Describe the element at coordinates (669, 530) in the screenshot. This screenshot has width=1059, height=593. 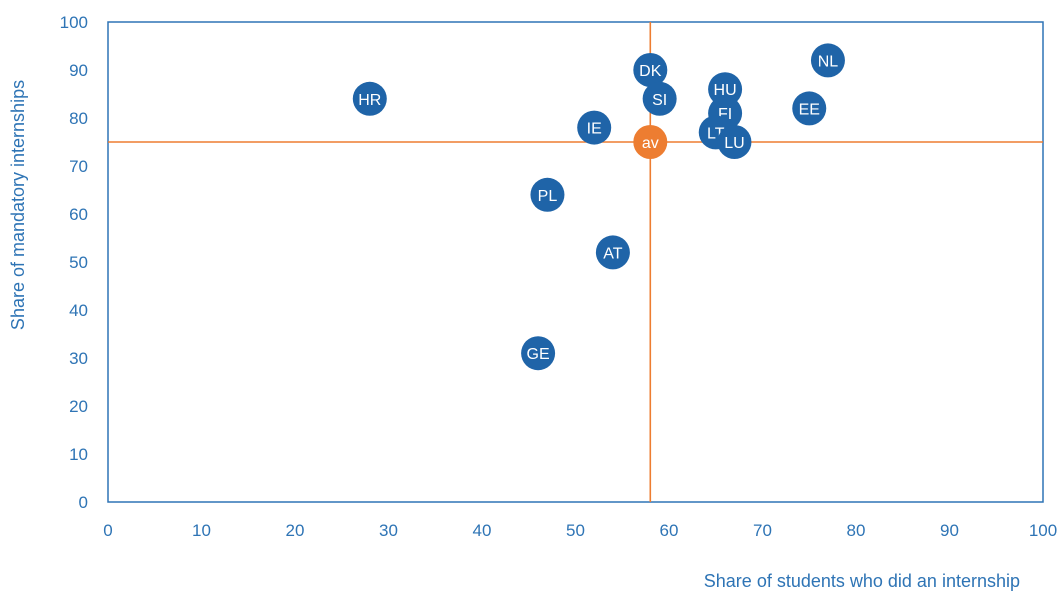
I see `x-tick-label: 60` at that location.